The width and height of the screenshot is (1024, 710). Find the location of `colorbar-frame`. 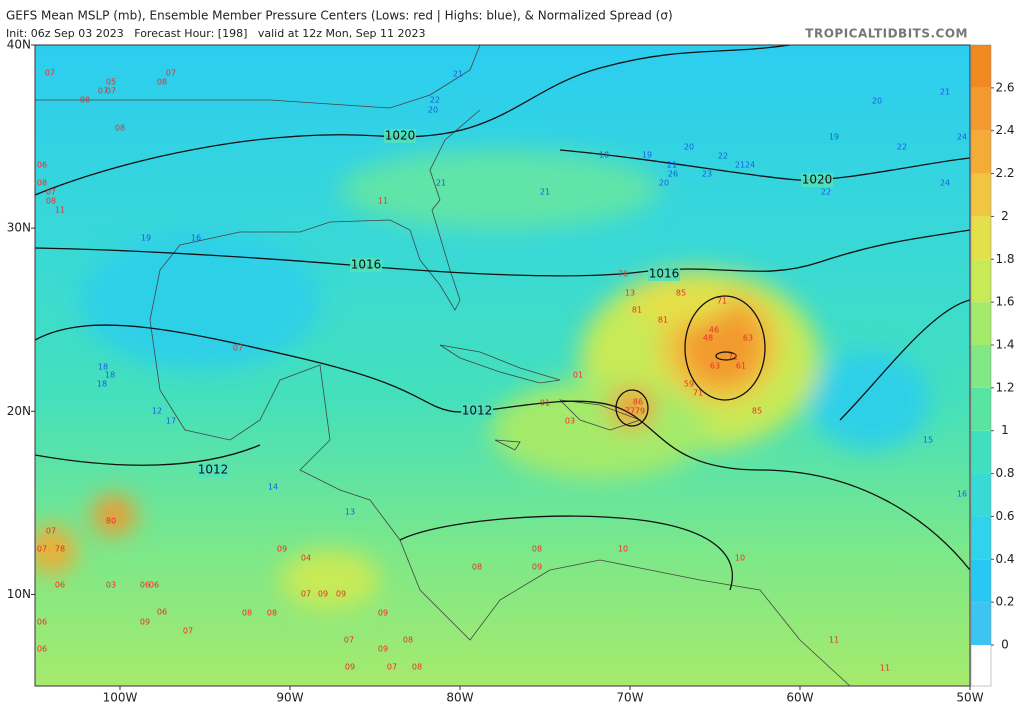

colorbar-frame is located at coordinates (981, 365).